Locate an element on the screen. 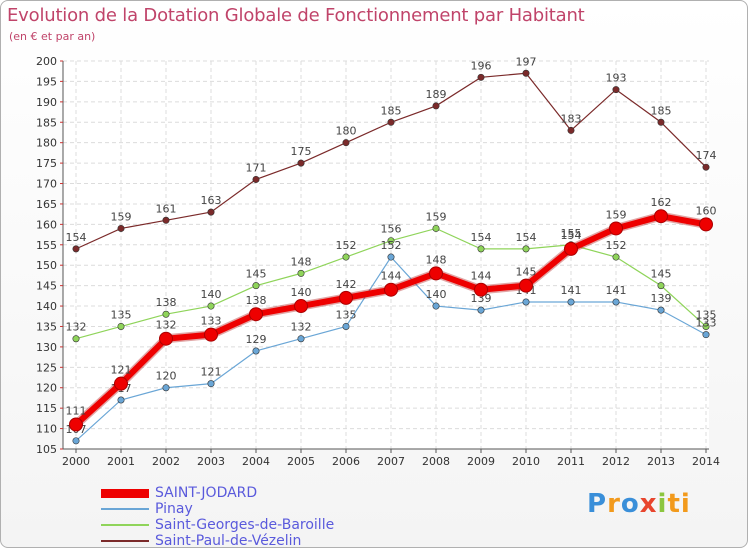 This screenshot has width=750, height=550. y-tick-label: 165 is located at coordinates (46, 204).